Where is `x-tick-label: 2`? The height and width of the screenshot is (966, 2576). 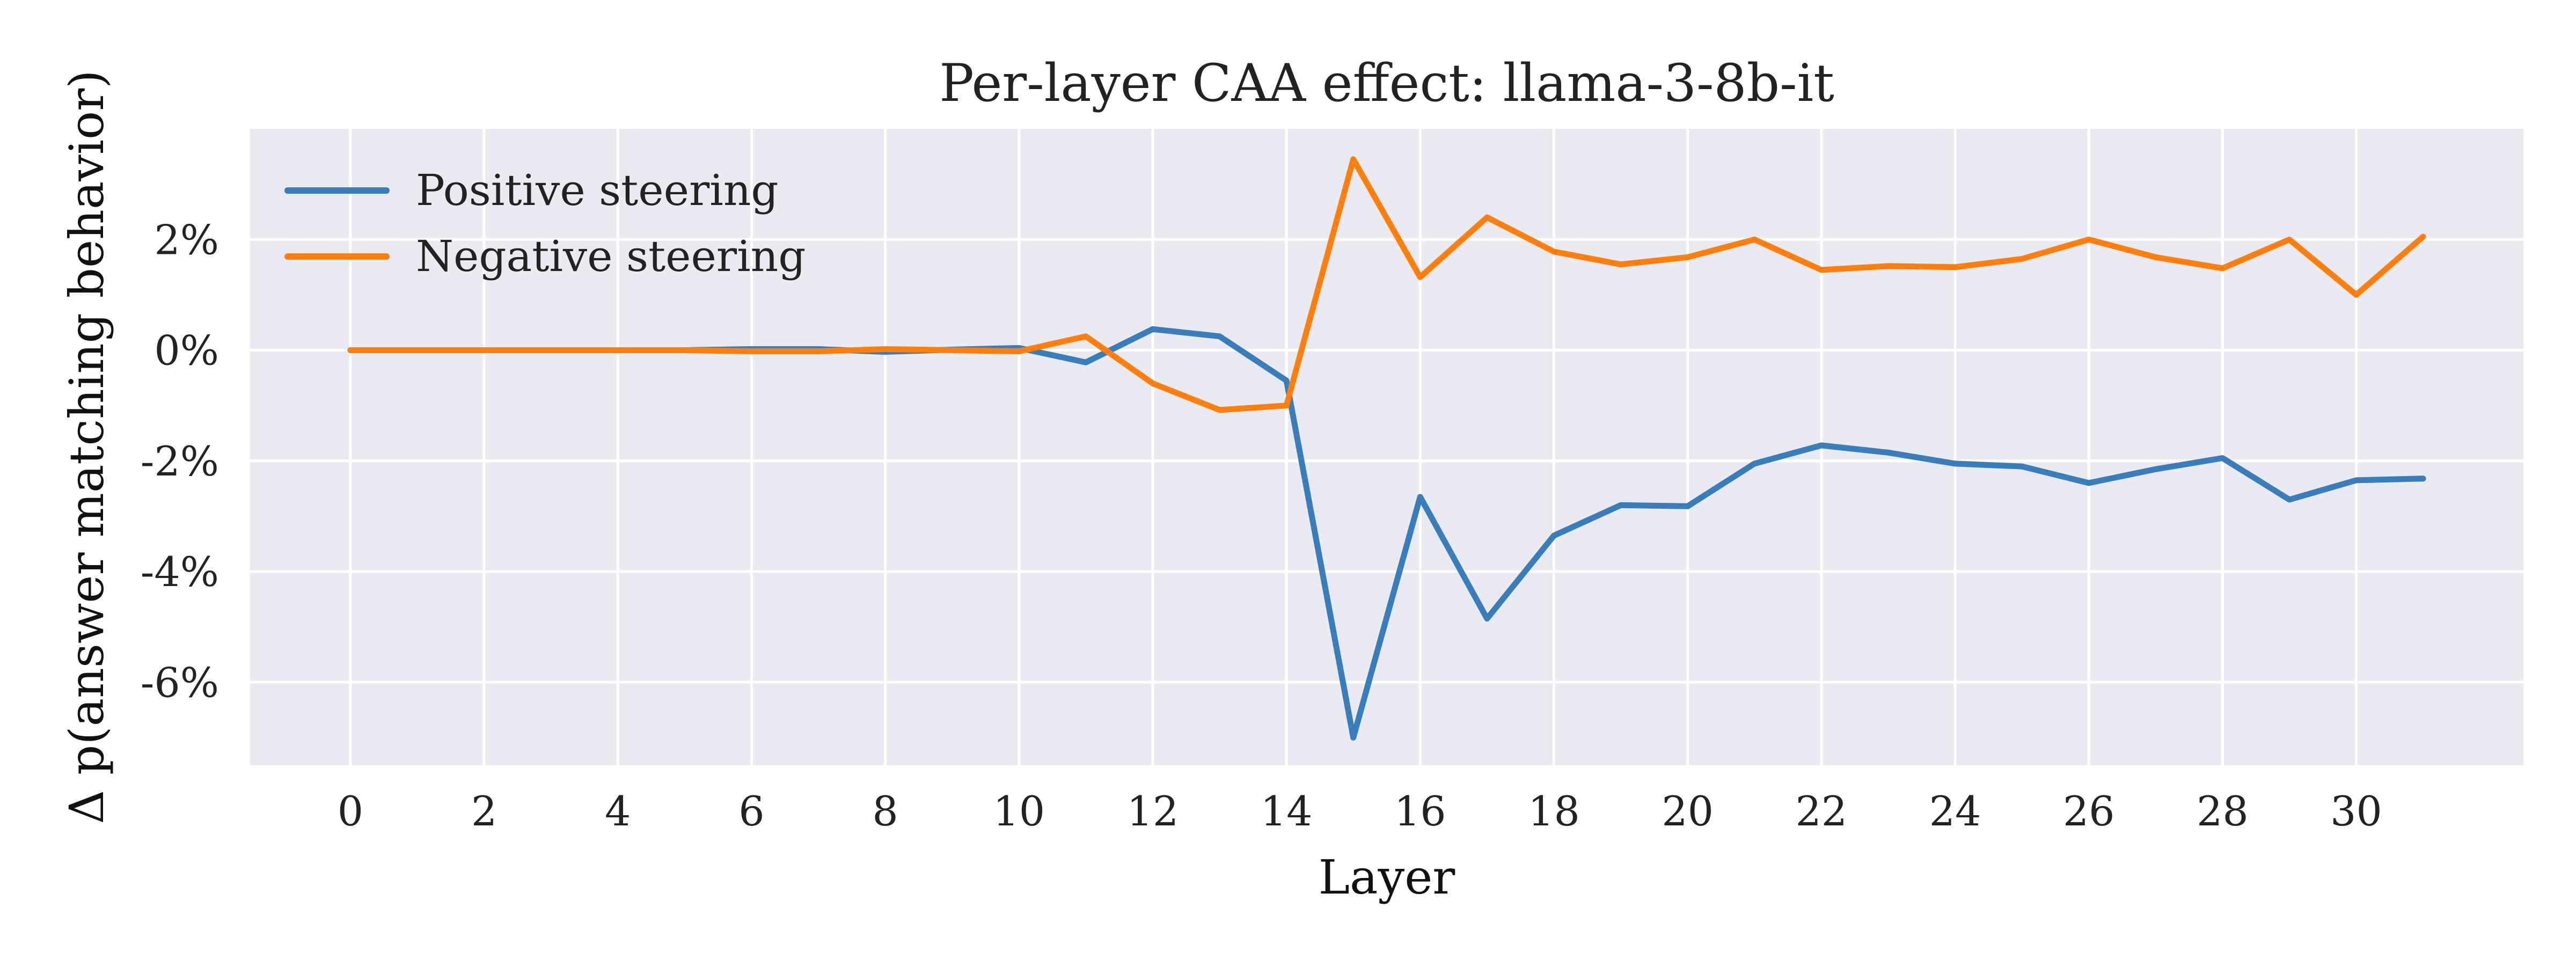
x-tick-label: 2 is located at coordinates (484, 811).